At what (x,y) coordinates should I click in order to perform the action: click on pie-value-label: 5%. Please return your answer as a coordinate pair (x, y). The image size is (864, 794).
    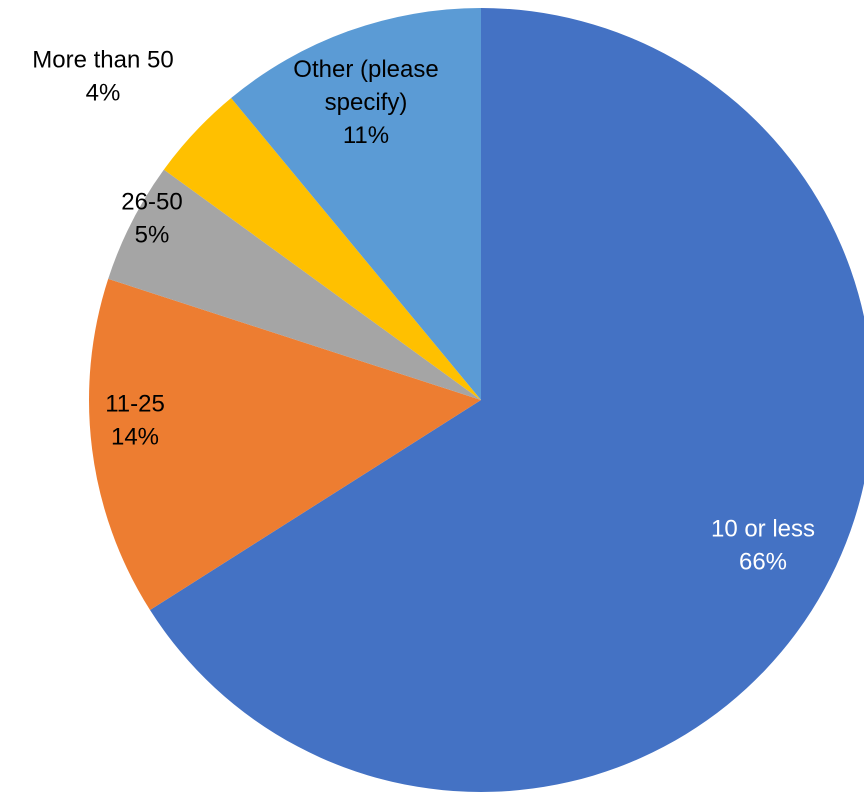
    Looking at the image, I should click on (152, 235).